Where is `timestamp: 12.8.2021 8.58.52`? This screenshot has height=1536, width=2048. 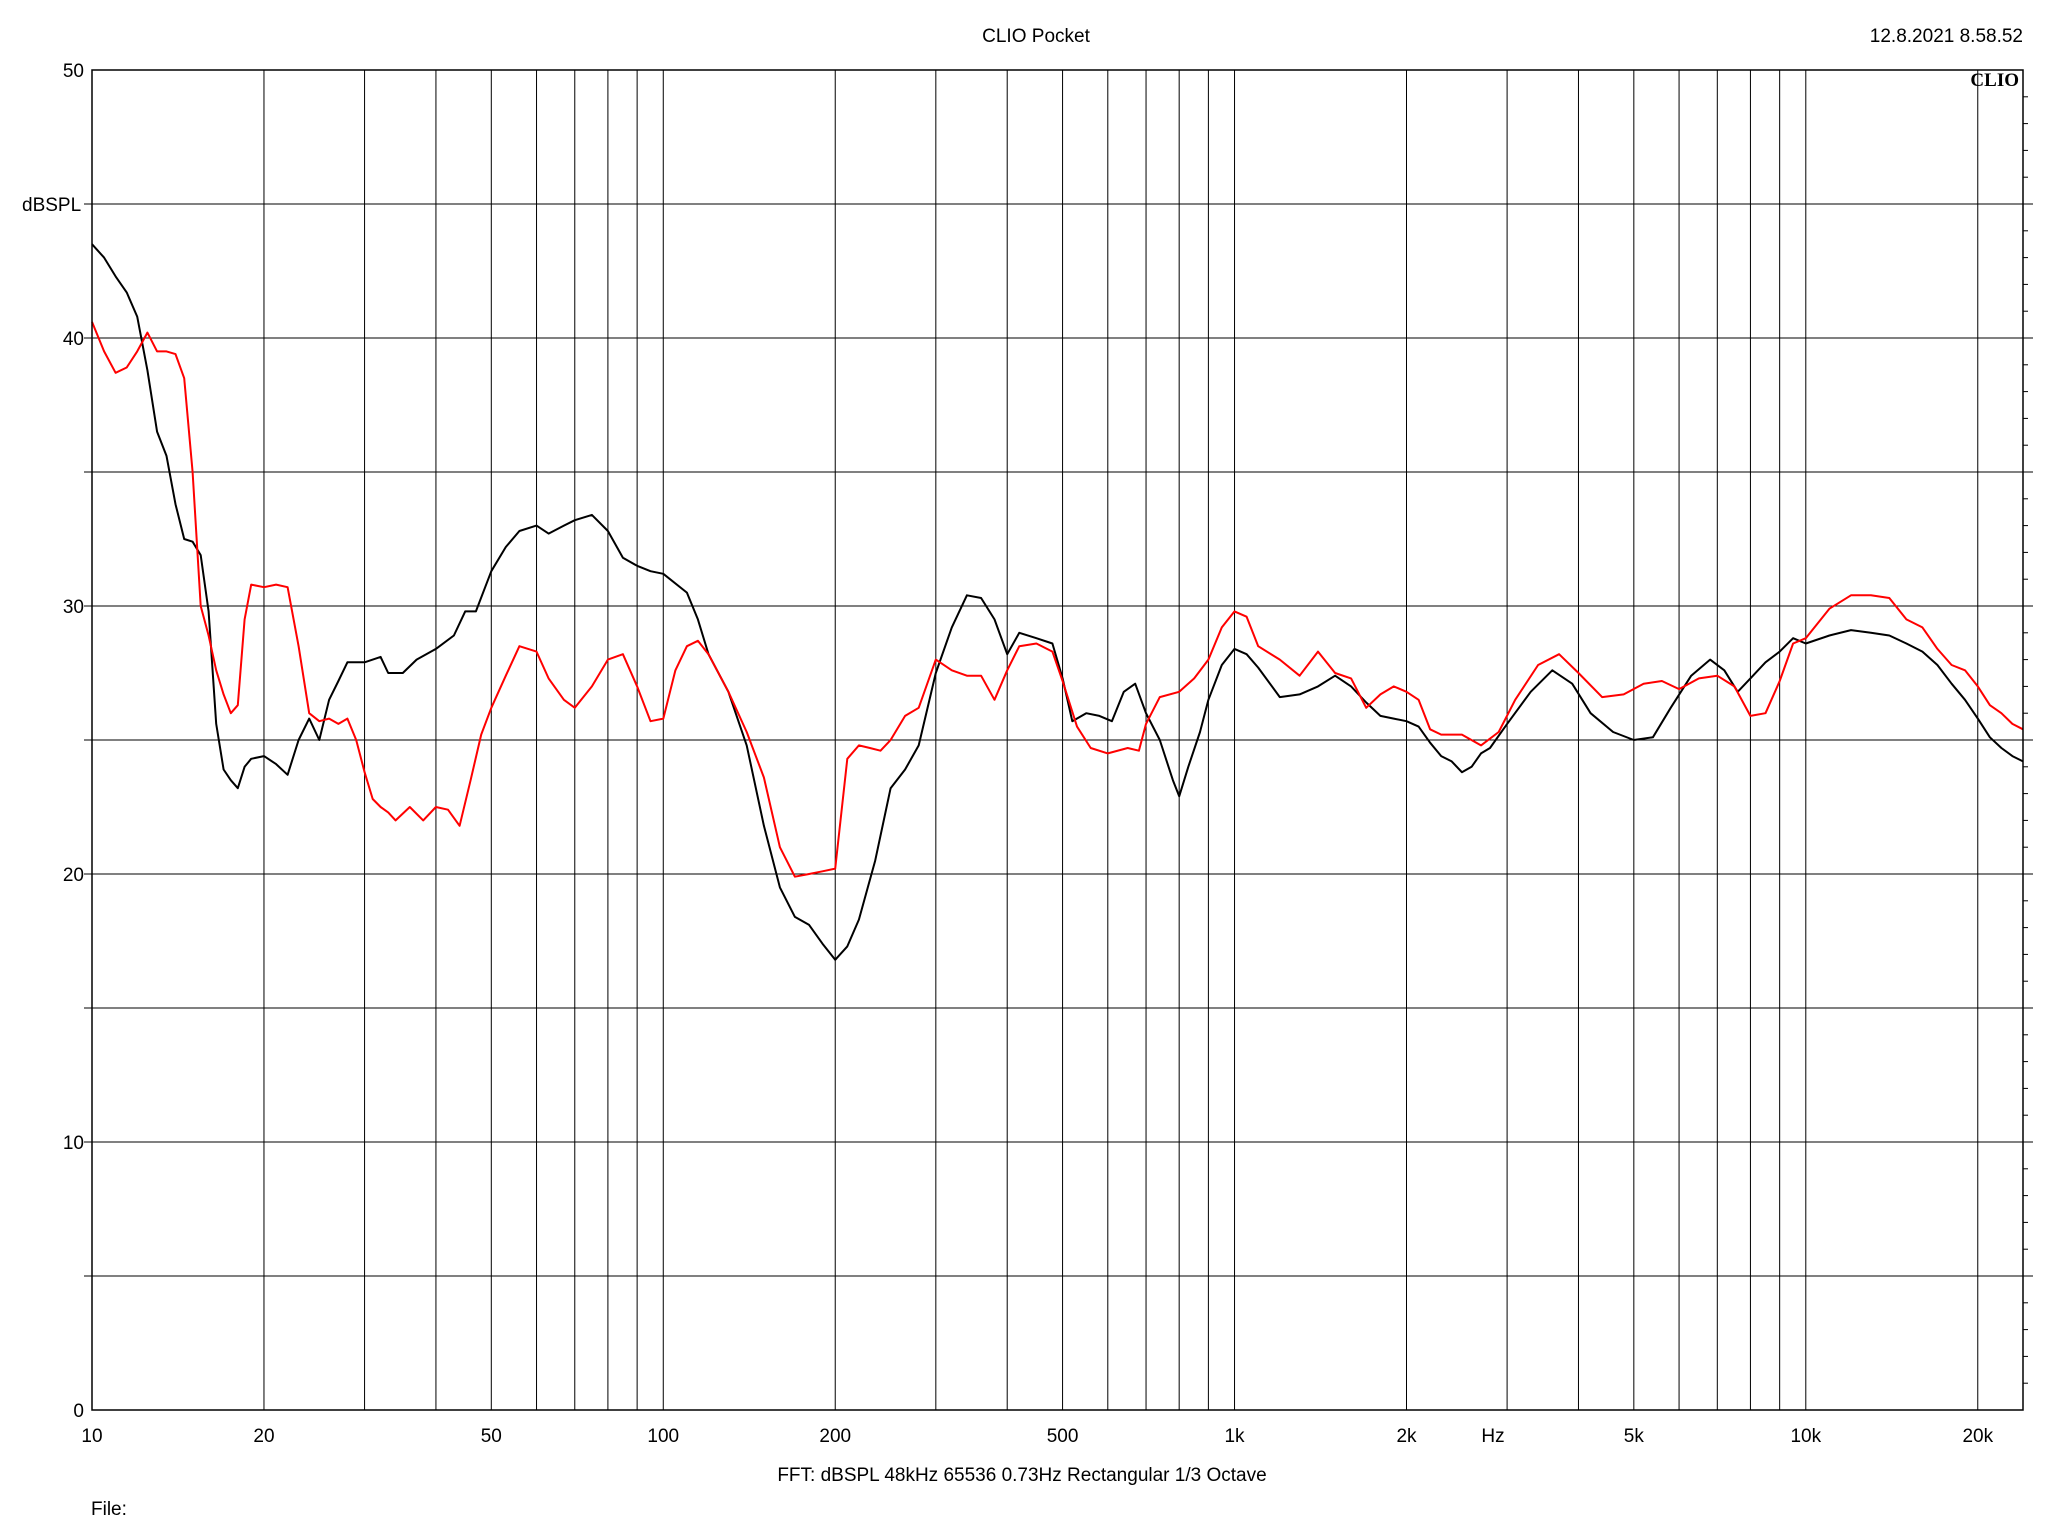
timestamp: 12.8.2021 8.58.52 is located at coordinates (1946, 36).